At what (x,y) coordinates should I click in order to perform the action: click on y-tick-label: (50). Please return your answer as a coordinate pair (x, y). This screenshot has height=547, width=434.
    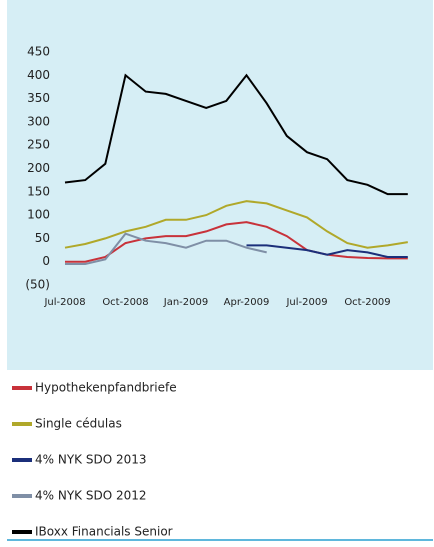
    Looking at the image, I should click on (37, 285).